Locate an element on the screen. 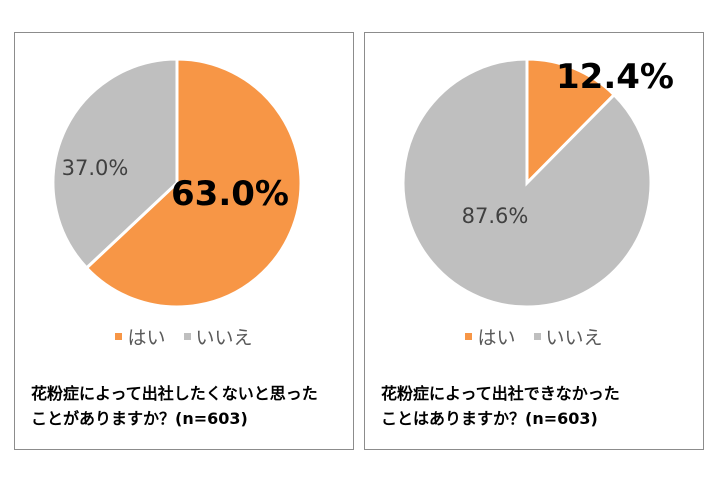  pie-slice-no is located at coordinates (115, 164).